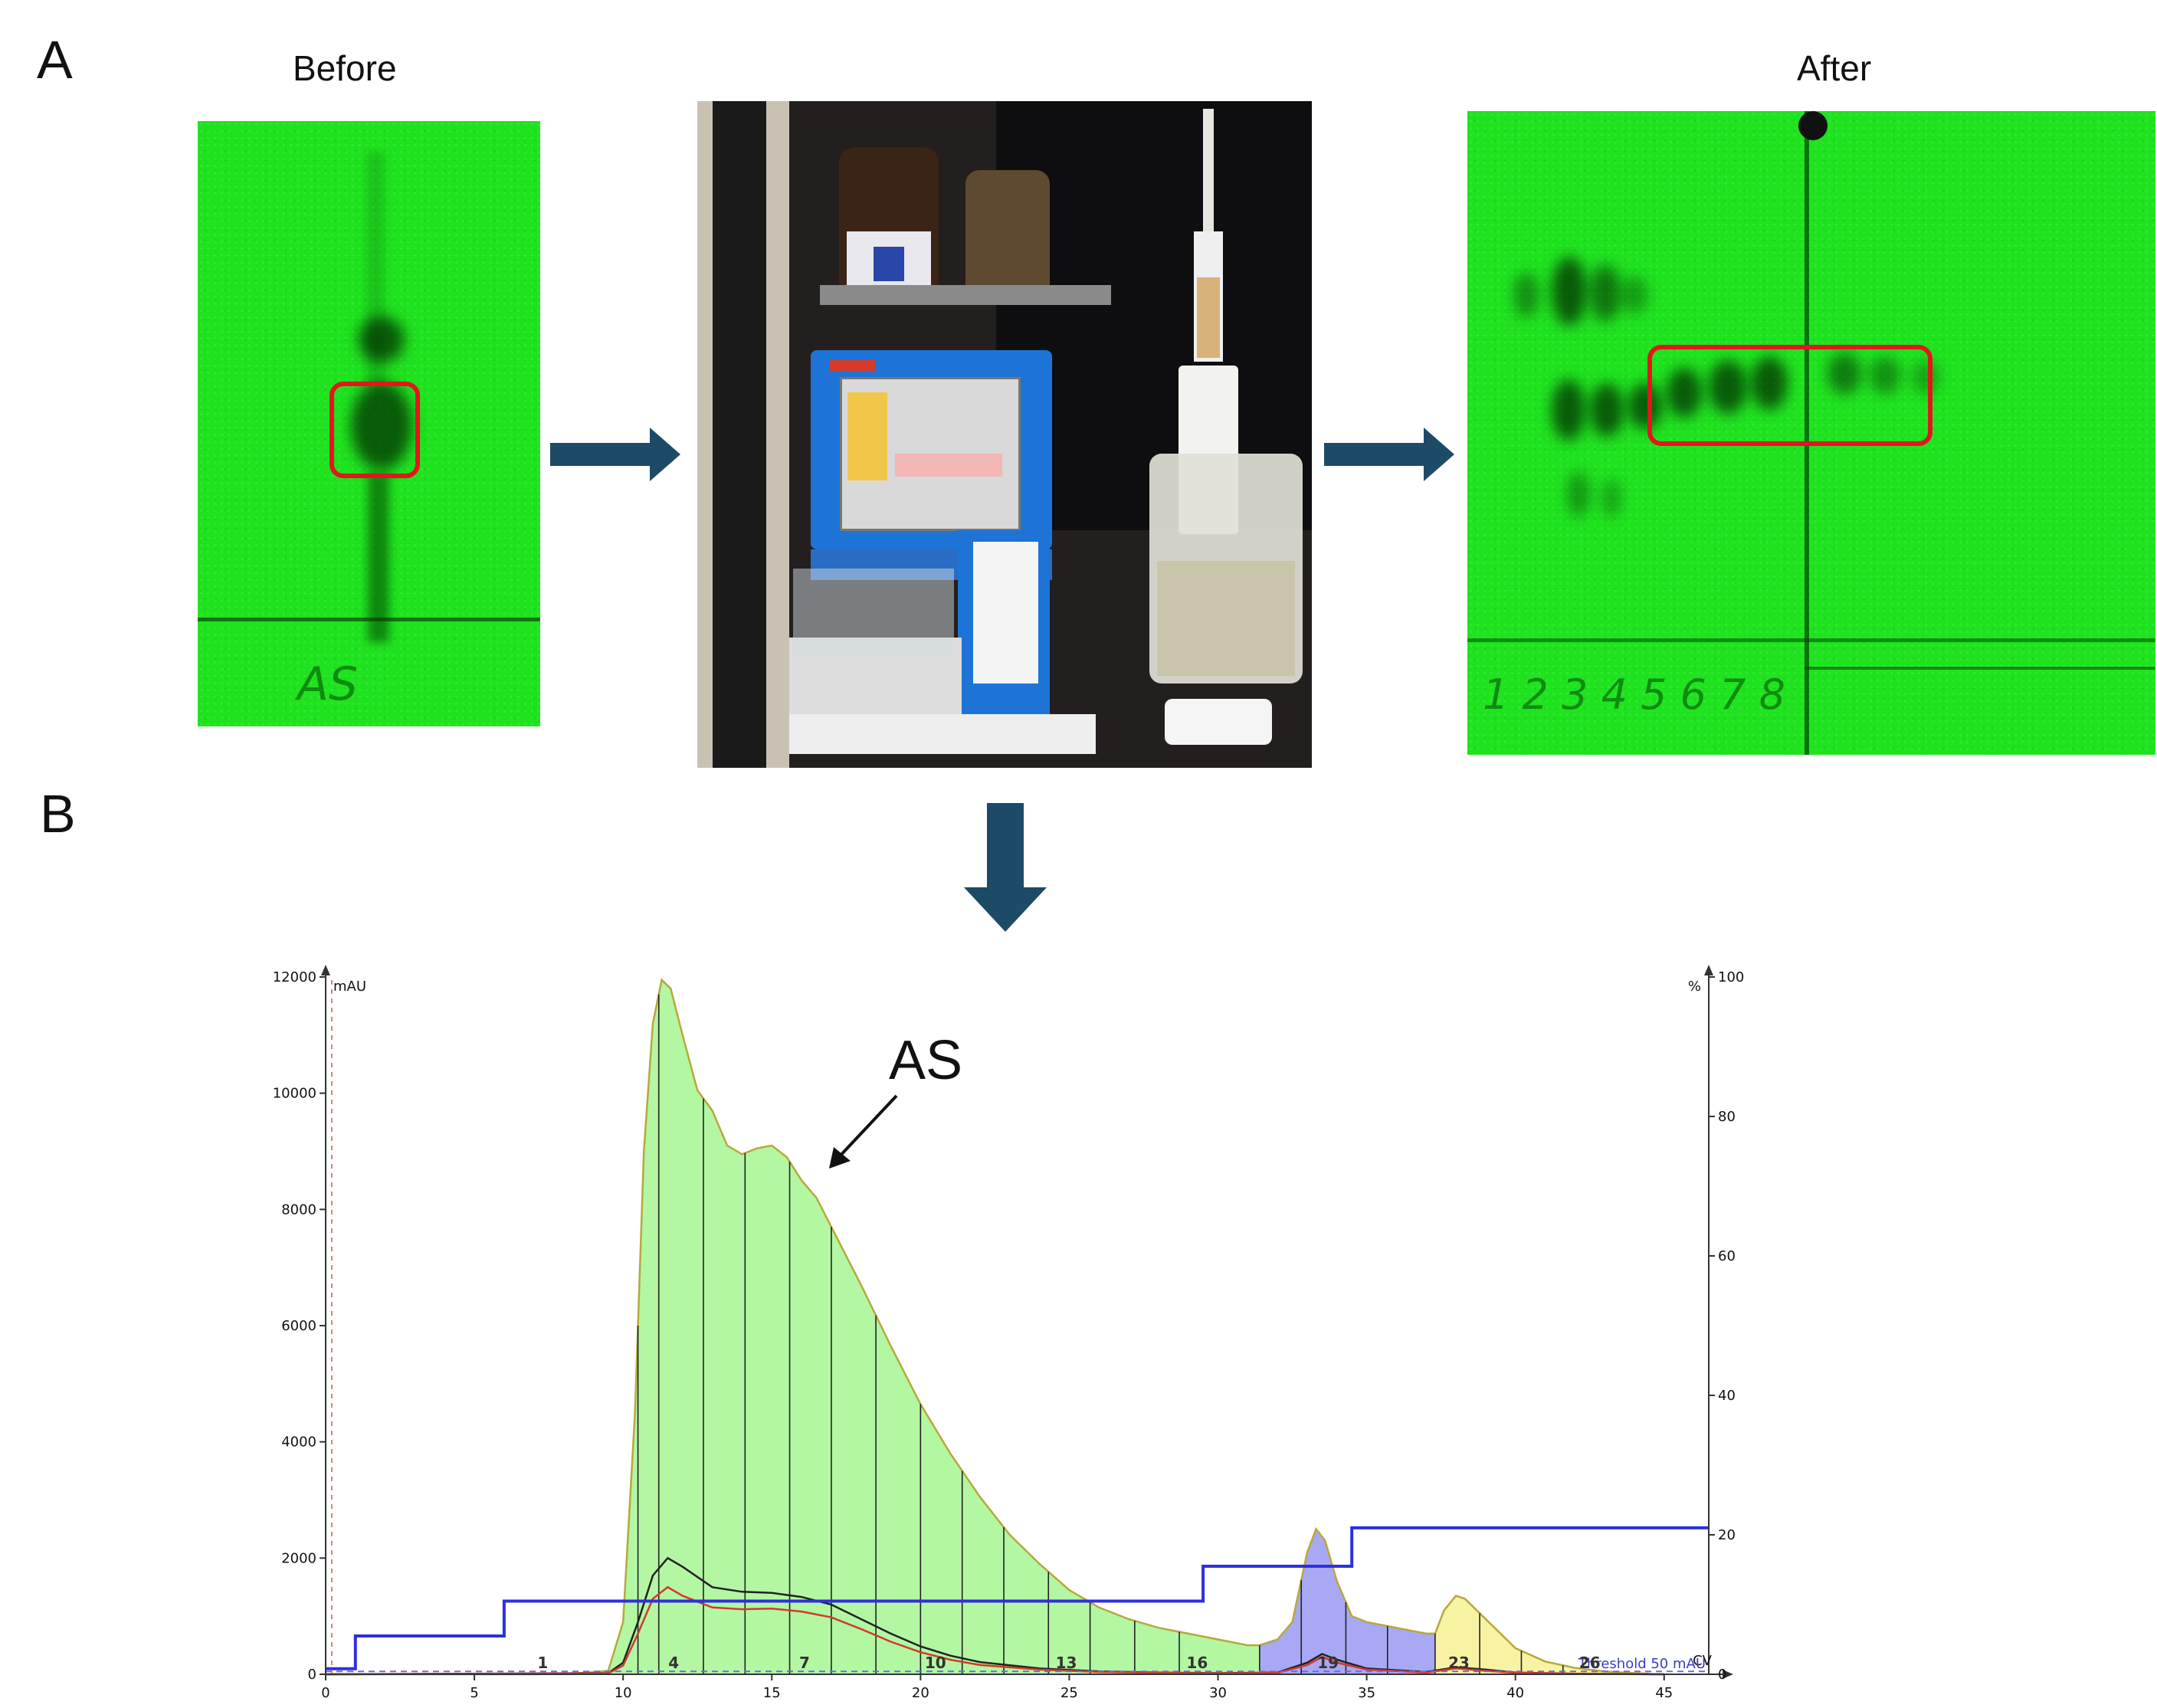  What do you see at coordinates (298, 1558) in the screenshot?
I see `y-tick-label: 2000` at bounding box center [298, 1558].